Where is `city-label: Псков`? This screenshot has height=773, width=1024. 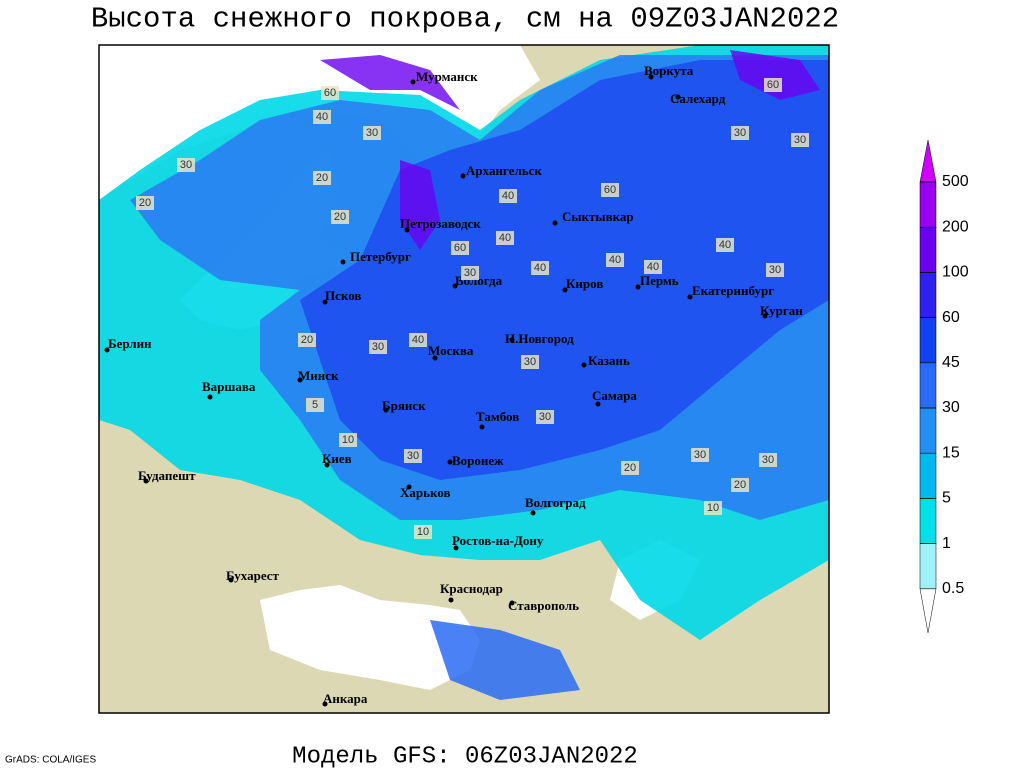
city-label: Псков is located at coordinates (343, 295).